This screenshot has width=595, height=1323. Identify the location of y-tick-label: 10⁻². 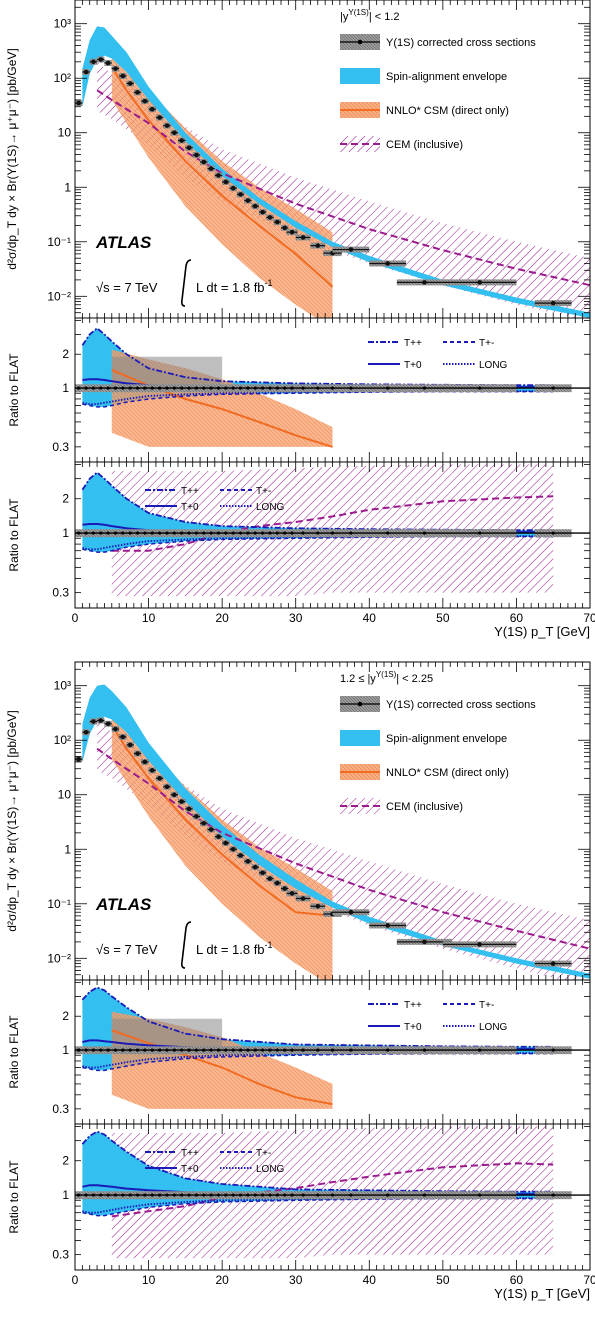
(59, 296).